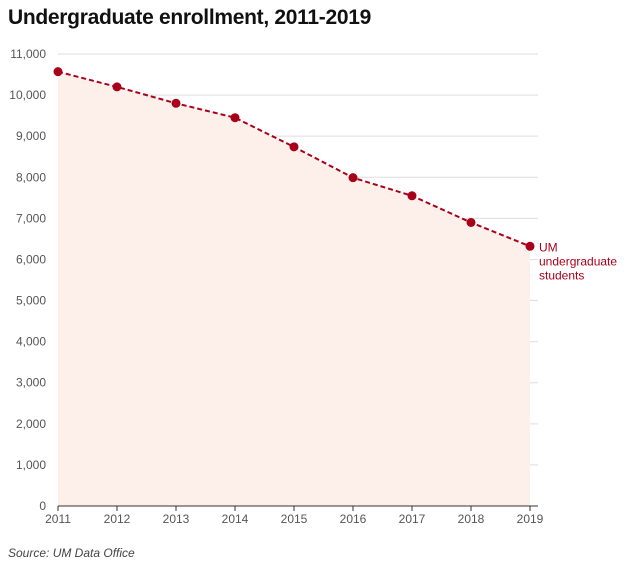 The height and width of the screenshot is (564, 630). What do you see at coordinates (235, 519) in the screenshot?
I see `x-tick-label: 2014` at bounding box center [235, 519].